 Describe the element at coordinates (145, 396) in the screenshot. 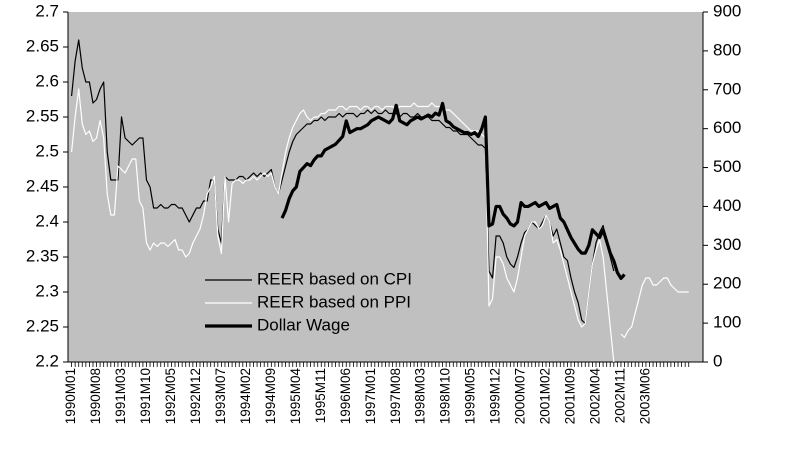

I see `x-tick-label: 1991M10` at that location.